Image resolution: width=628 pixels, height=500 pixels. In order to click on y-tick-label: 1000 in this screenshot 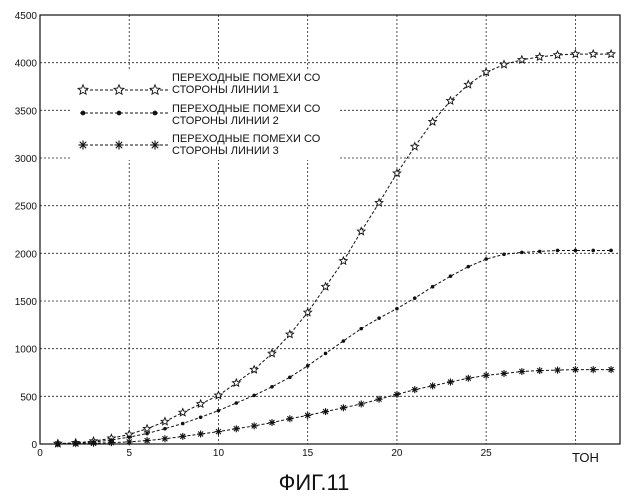, I will do `click(26, 350)`.